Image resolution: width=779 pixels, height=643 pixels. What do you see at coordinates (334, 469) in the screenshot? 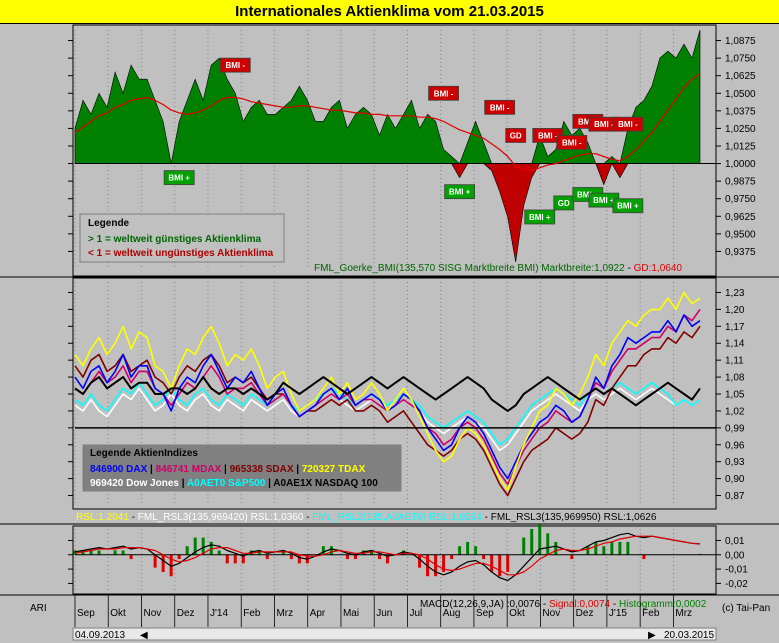
I see `caption-item: 720327 TDAX` at bounding box center [334, 469].